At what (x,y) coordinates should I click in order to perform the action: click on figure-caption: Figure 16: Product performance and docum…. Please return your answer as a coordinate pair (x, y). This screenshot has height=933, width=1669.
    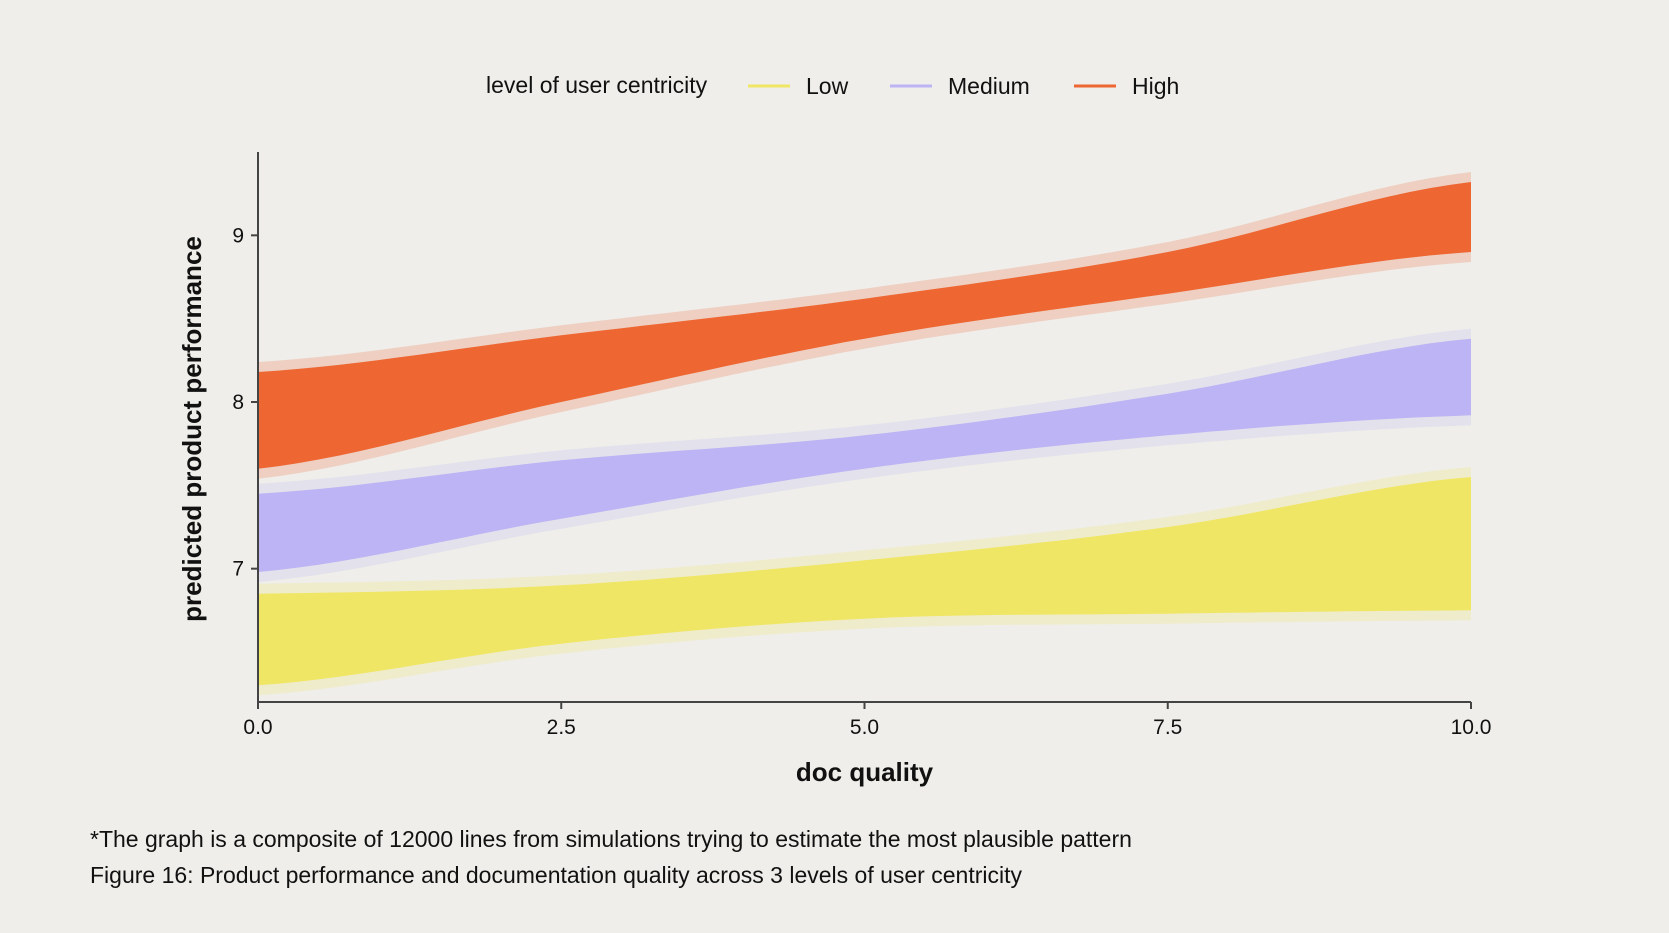
    Looking at the image, I should click on (556, 875).